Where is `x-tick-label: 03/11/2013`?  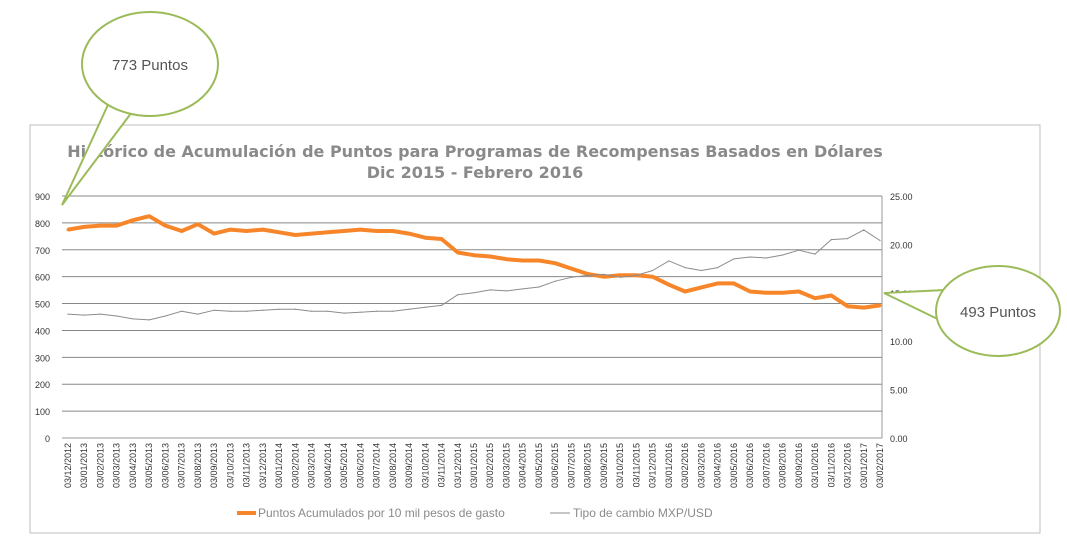 x-tick-label: 03/11/2013 is located at coordinates (247, 465).